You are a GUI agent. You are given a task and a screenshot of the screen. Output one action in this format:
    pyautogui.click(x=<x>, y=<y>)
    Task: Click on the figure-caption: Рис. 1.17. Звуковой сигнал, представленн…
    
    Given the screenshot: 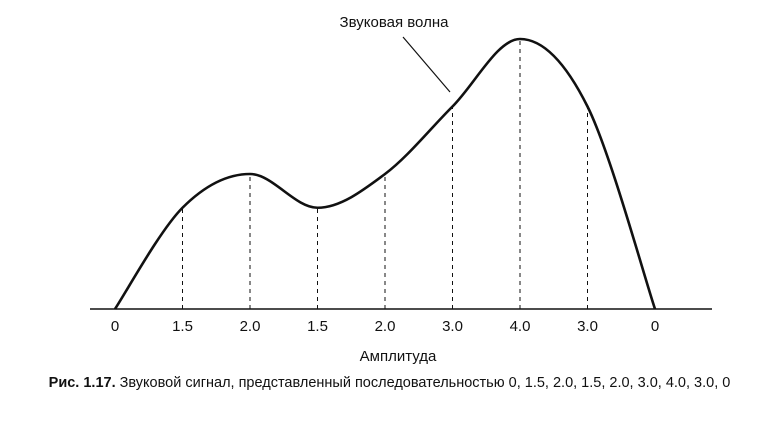 What is the action you would take?
    pyautogui.click(x=389, y=383)
    